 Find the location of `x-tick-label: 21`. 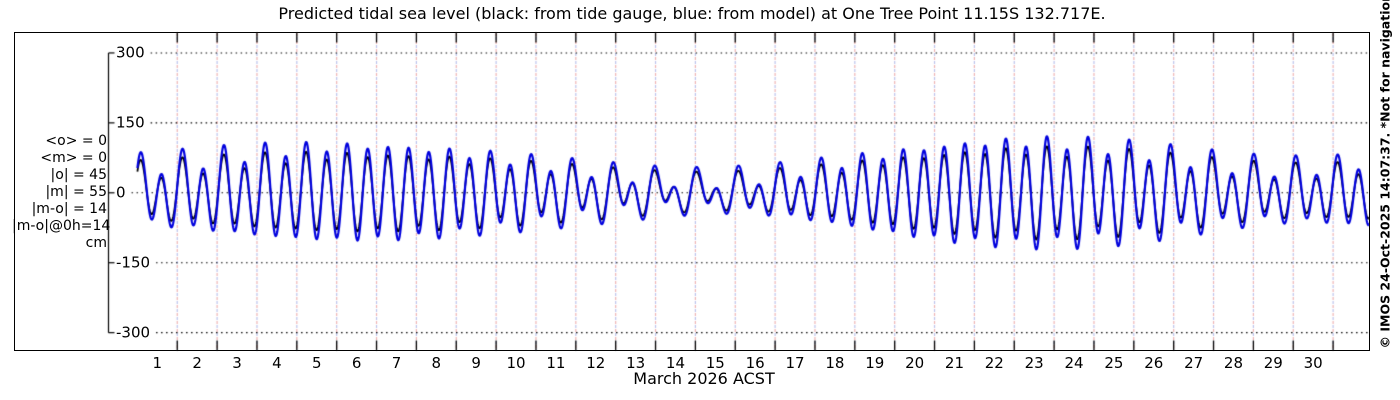

x-tick-label: 21 is located at coordinates (954, 363).